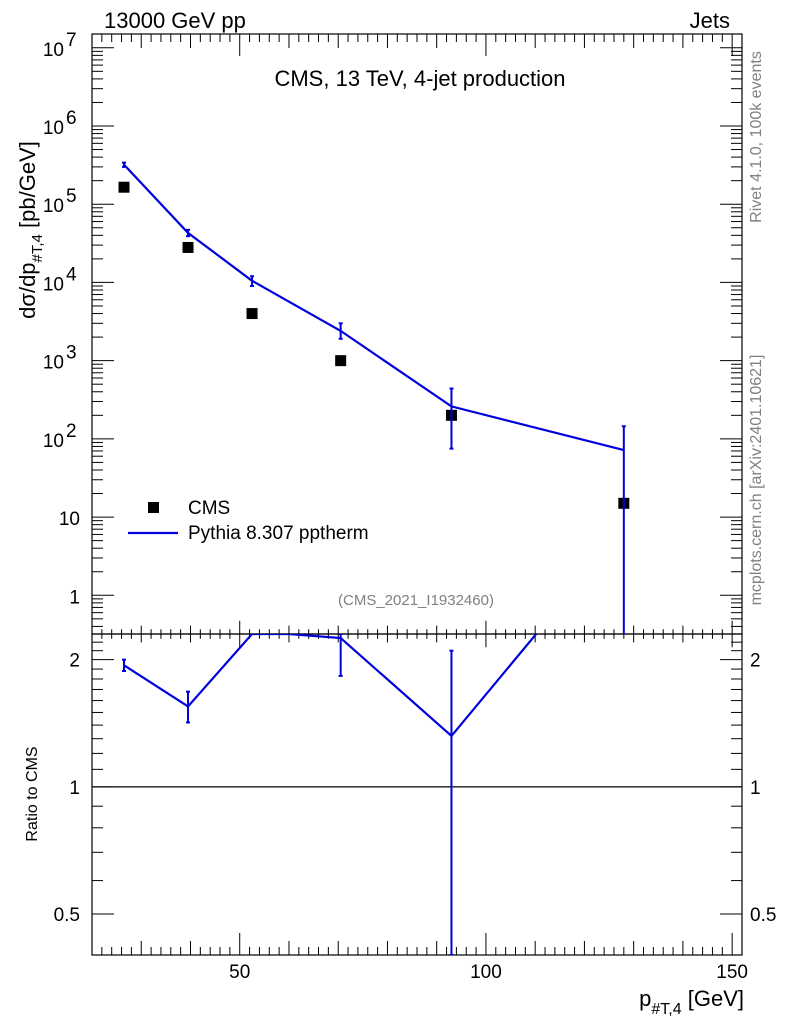  What do you see at coordinates (71, 40) in the screenshot?
I see `y-tick-label-exponent: 7` at bounding box center [71, 40].